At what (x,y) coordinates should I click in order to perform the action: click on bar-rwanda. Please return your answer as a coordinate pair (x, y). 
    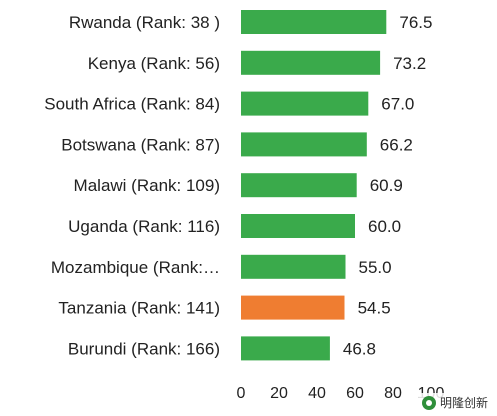
    Looking at the image, I should click on (314, 22).